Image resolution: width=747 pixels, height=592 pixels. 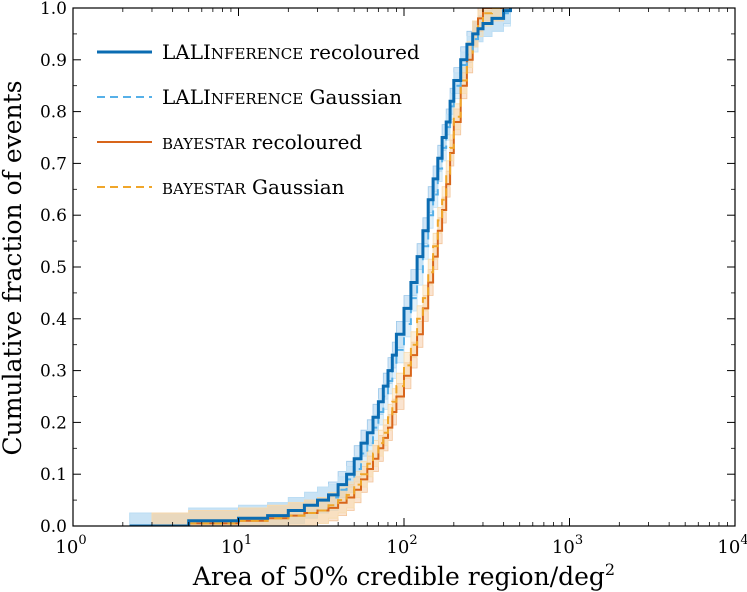 I want to click on legend-label: BAYESTAR recoloured, so click(x=262, y=142).